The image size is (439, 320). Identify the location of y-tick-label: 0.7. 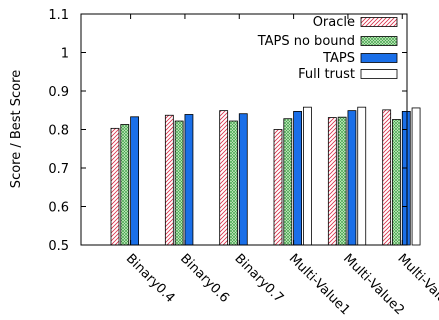
(58, 169).